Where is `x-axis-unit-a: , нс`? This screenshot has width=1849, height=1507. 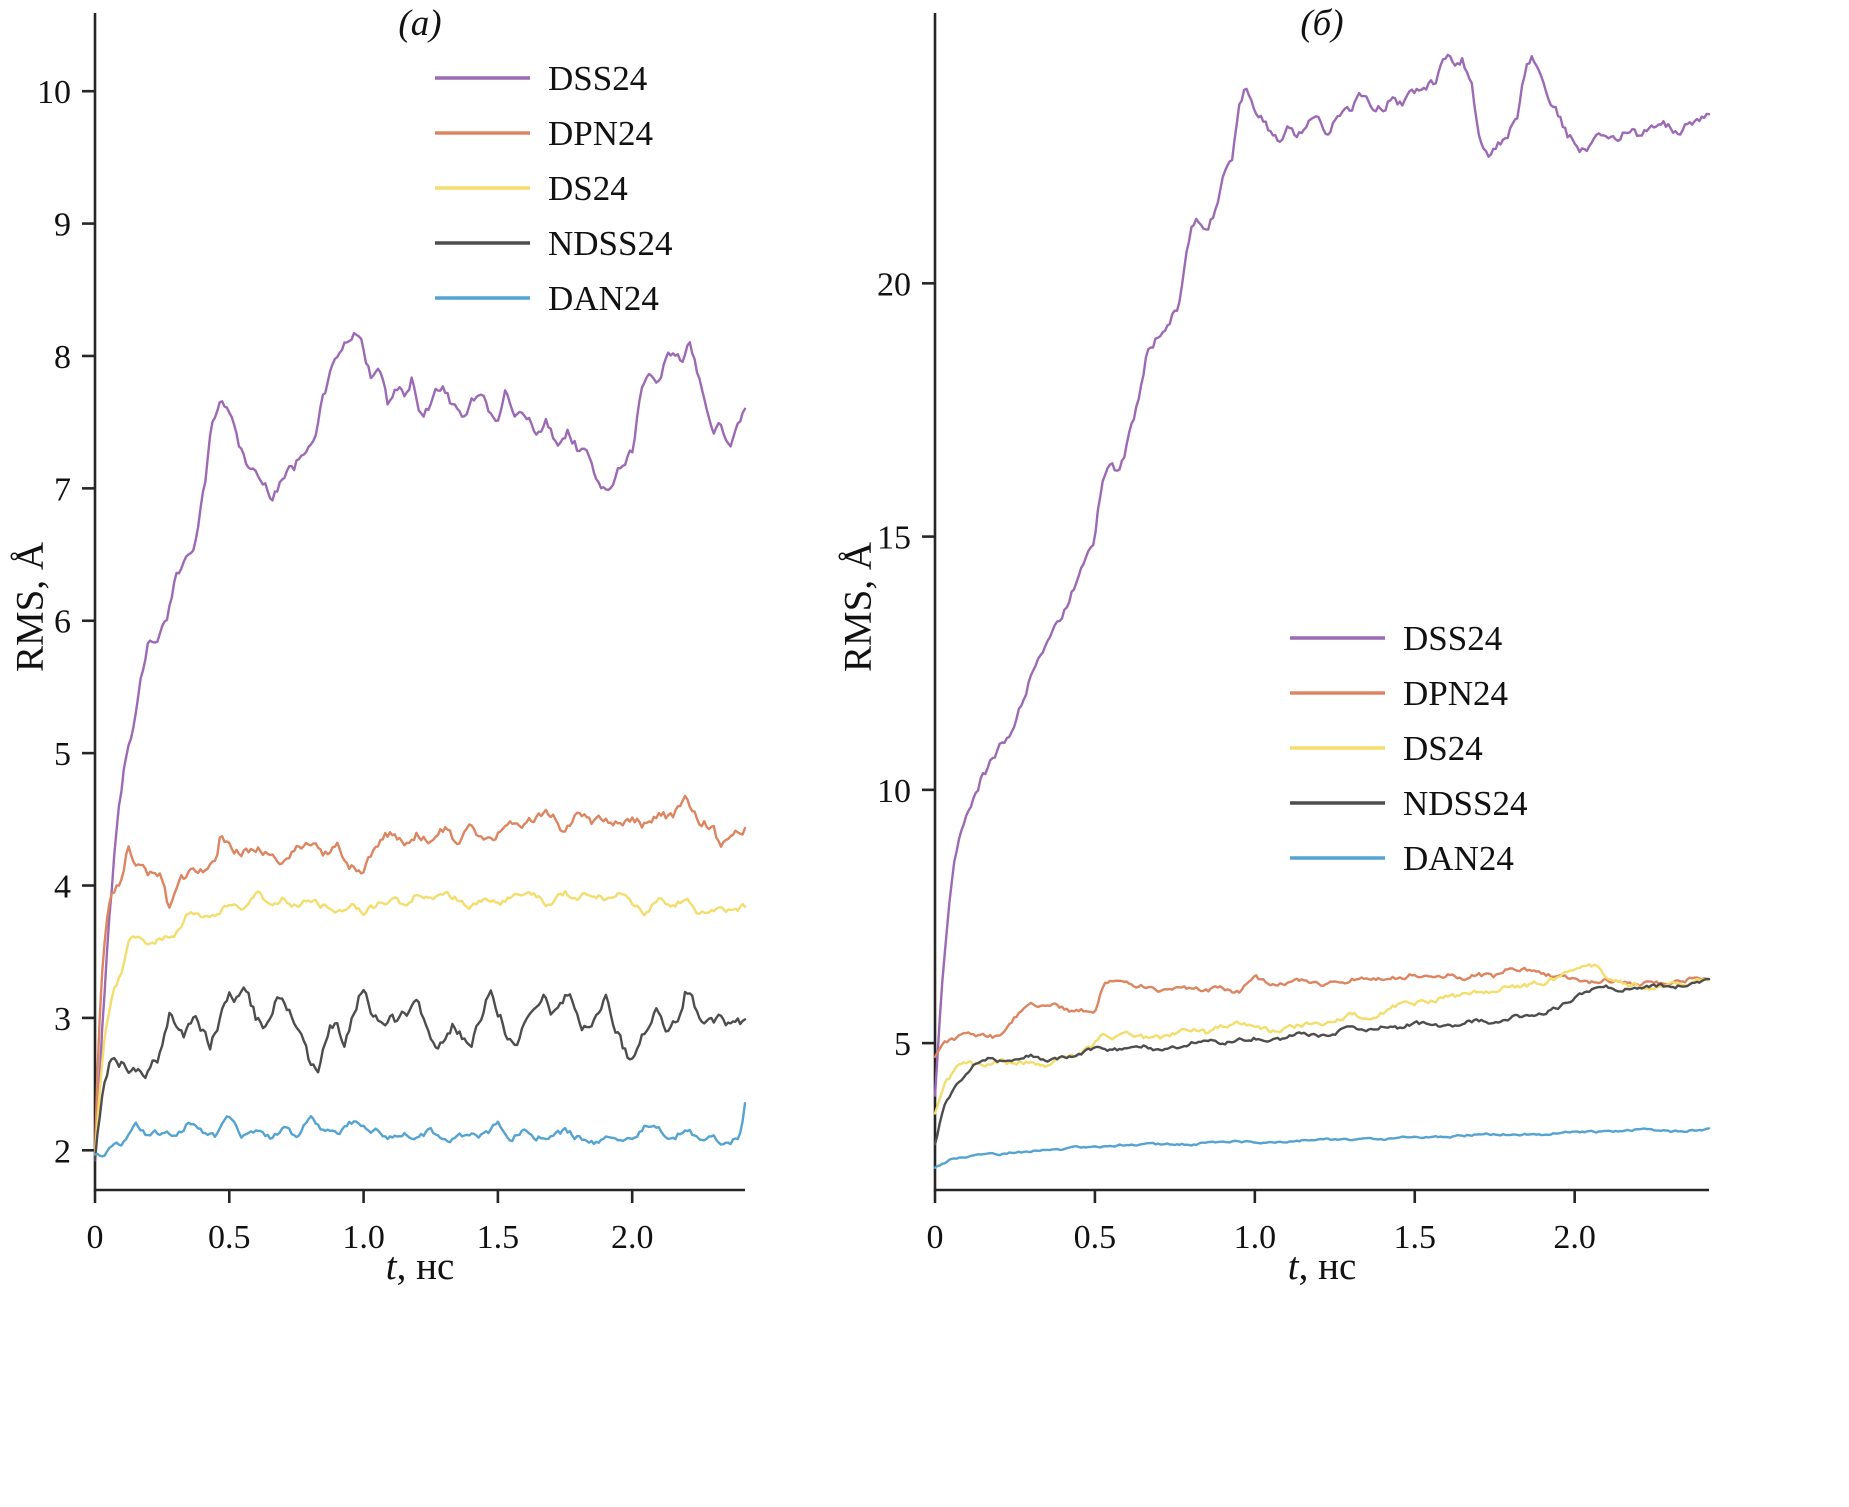 x-axis-unit-a: , нс is located at coordinates (425, 1266).